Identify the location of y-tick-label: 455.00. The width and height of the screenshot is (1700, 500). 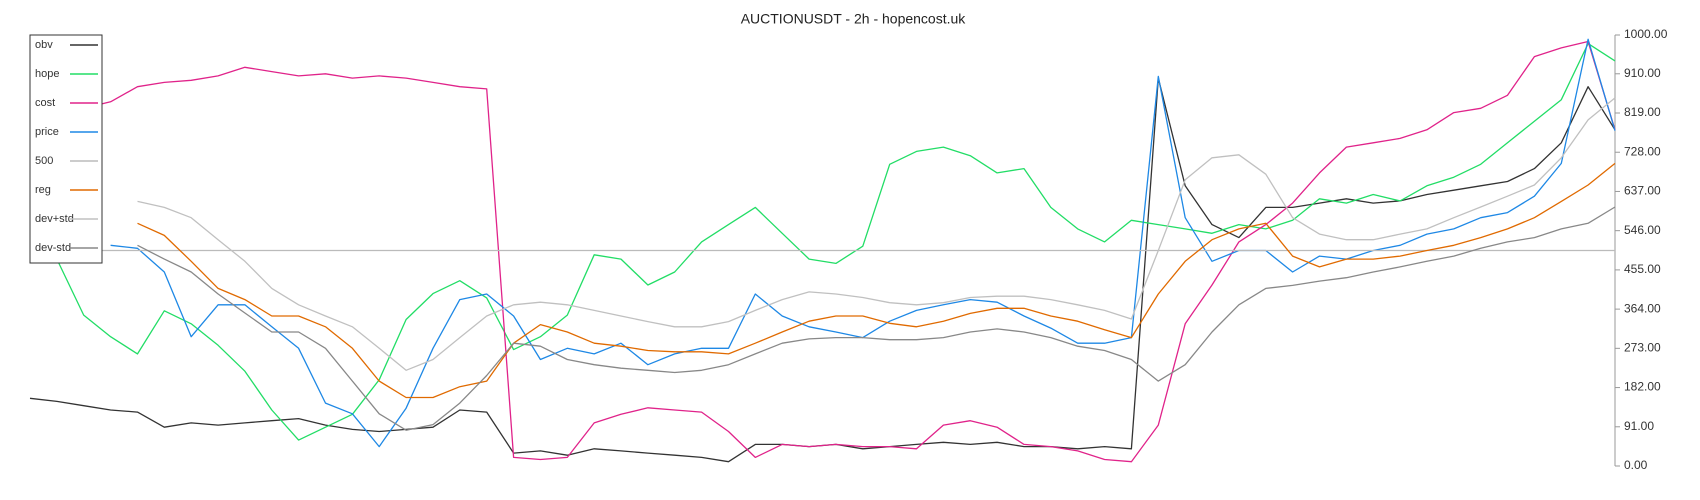
(1642, 269).